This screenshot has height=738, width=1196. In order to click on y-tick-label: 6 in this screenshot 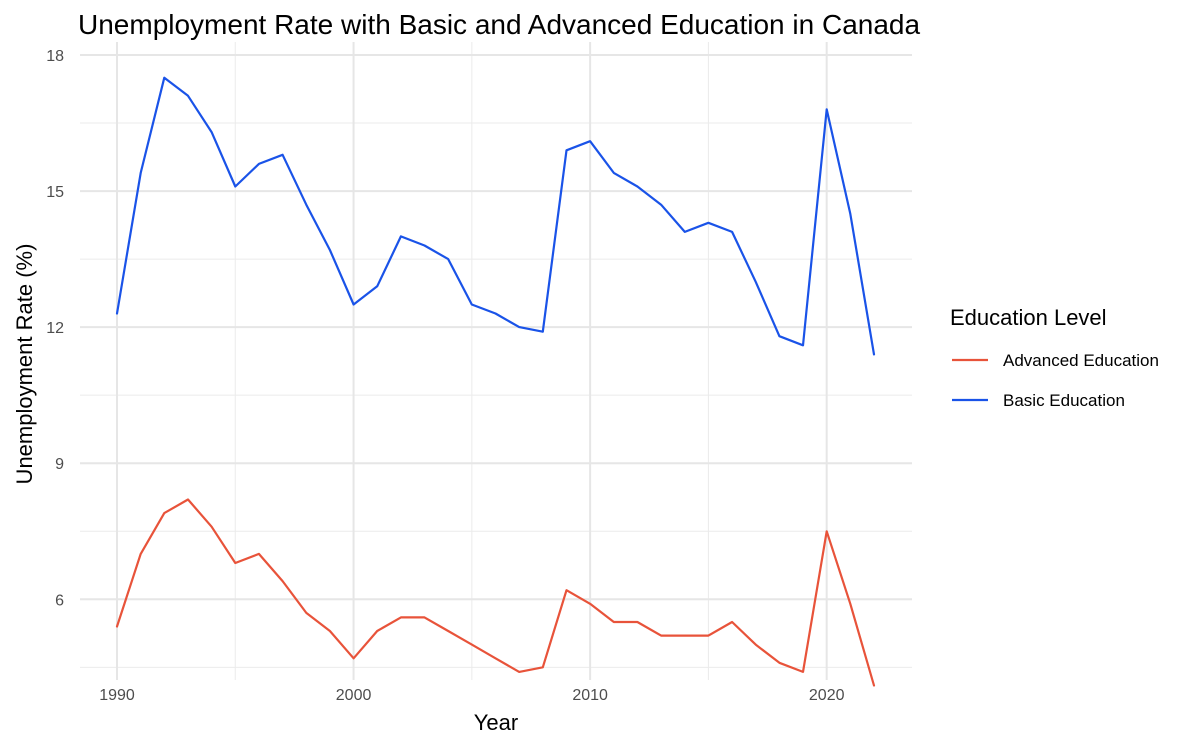, I will do `click(59, 600)`.